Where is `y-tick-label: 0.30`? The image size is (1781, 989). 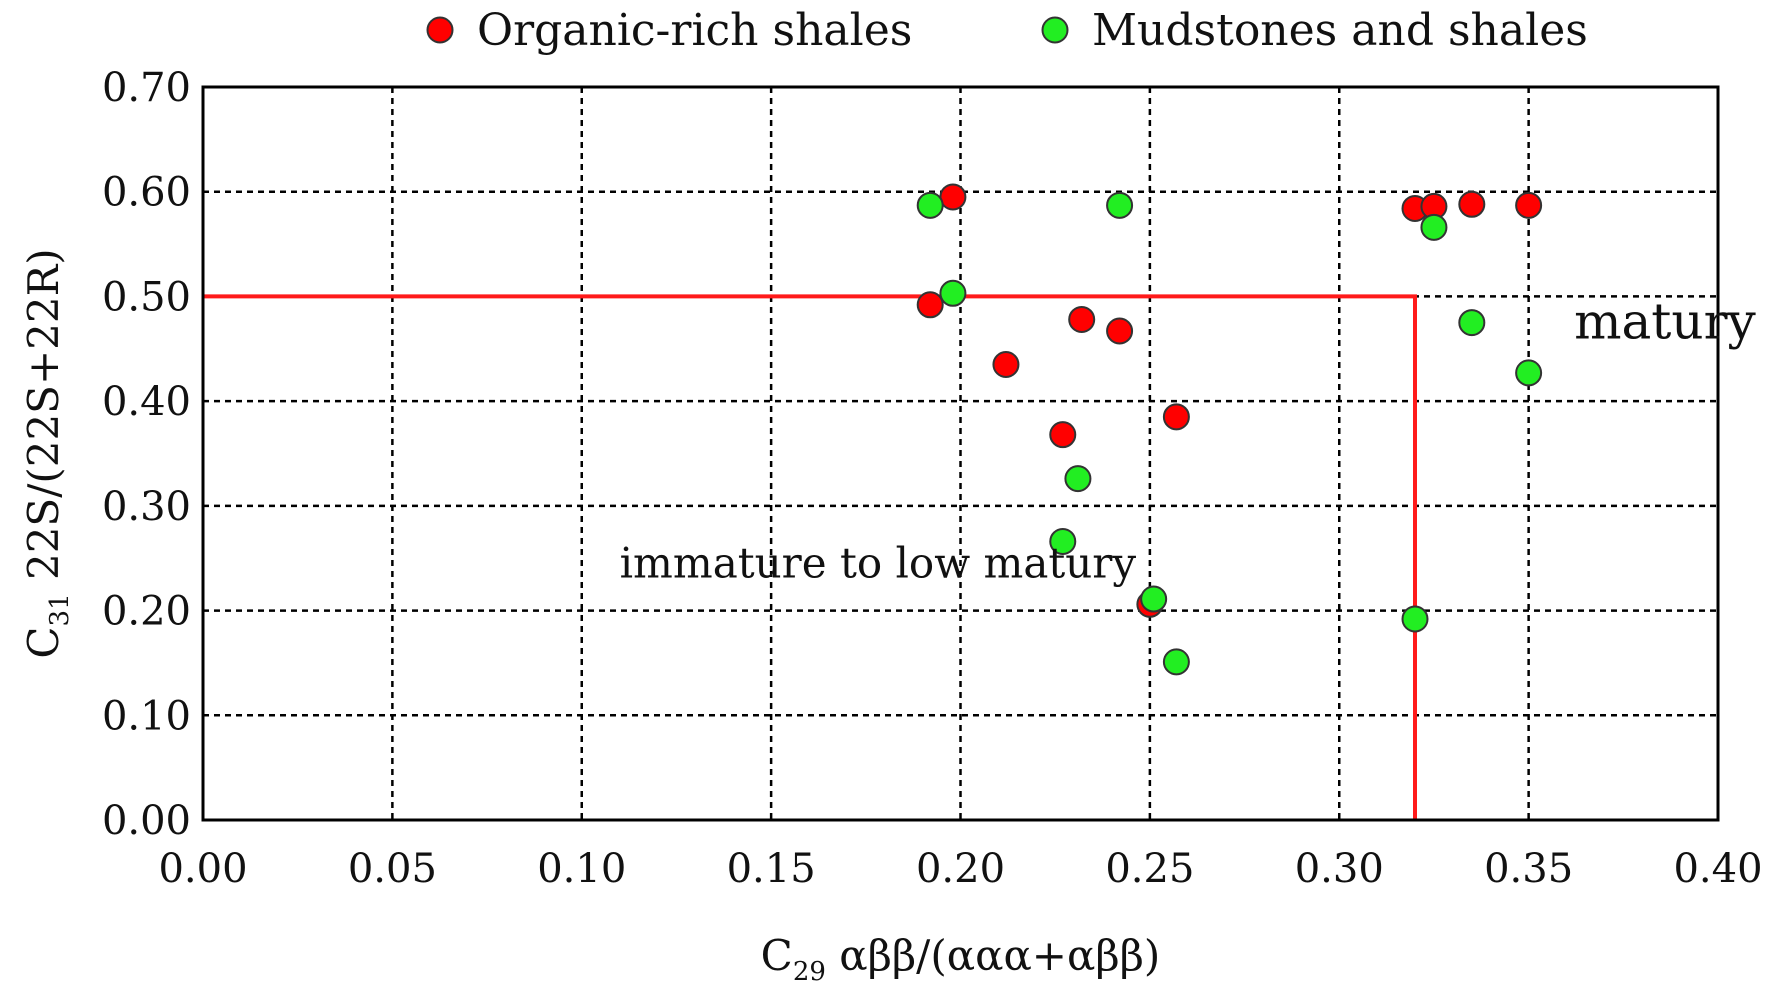 y-tick-label: 0.30 is located at coordinates (146, 507).